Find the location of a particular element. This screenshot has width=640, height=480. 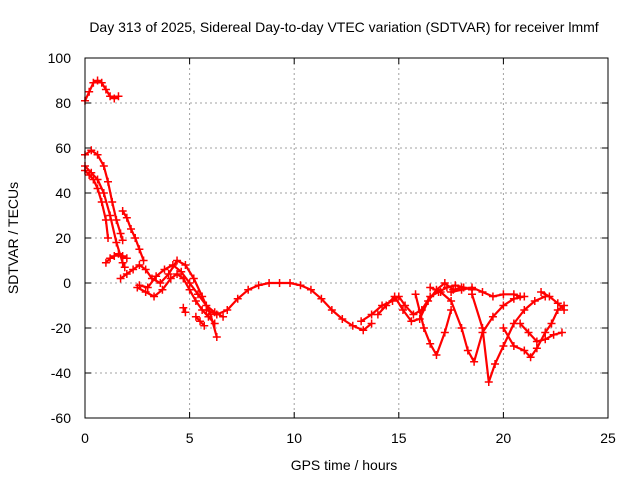

series-sat-i is located at coordinates (181, 291).